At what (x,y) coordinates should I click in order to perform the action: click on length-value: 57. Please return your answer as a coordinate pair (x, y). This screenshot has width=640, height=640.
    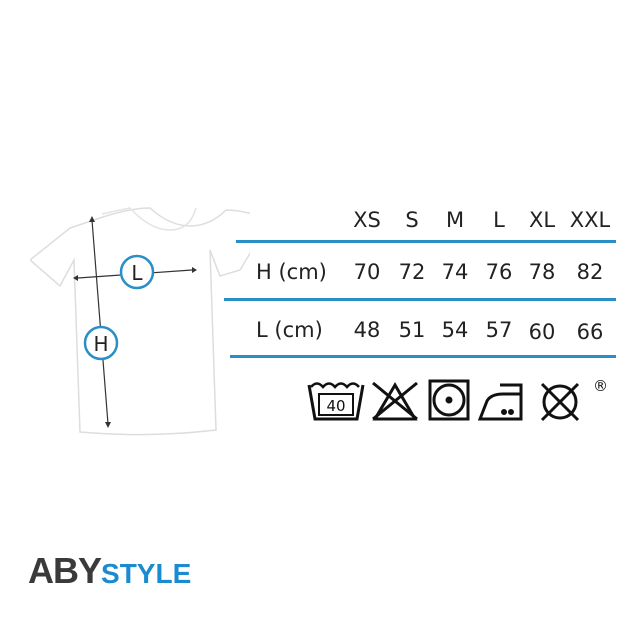
    Looking at the image, I should click on (499, 330).